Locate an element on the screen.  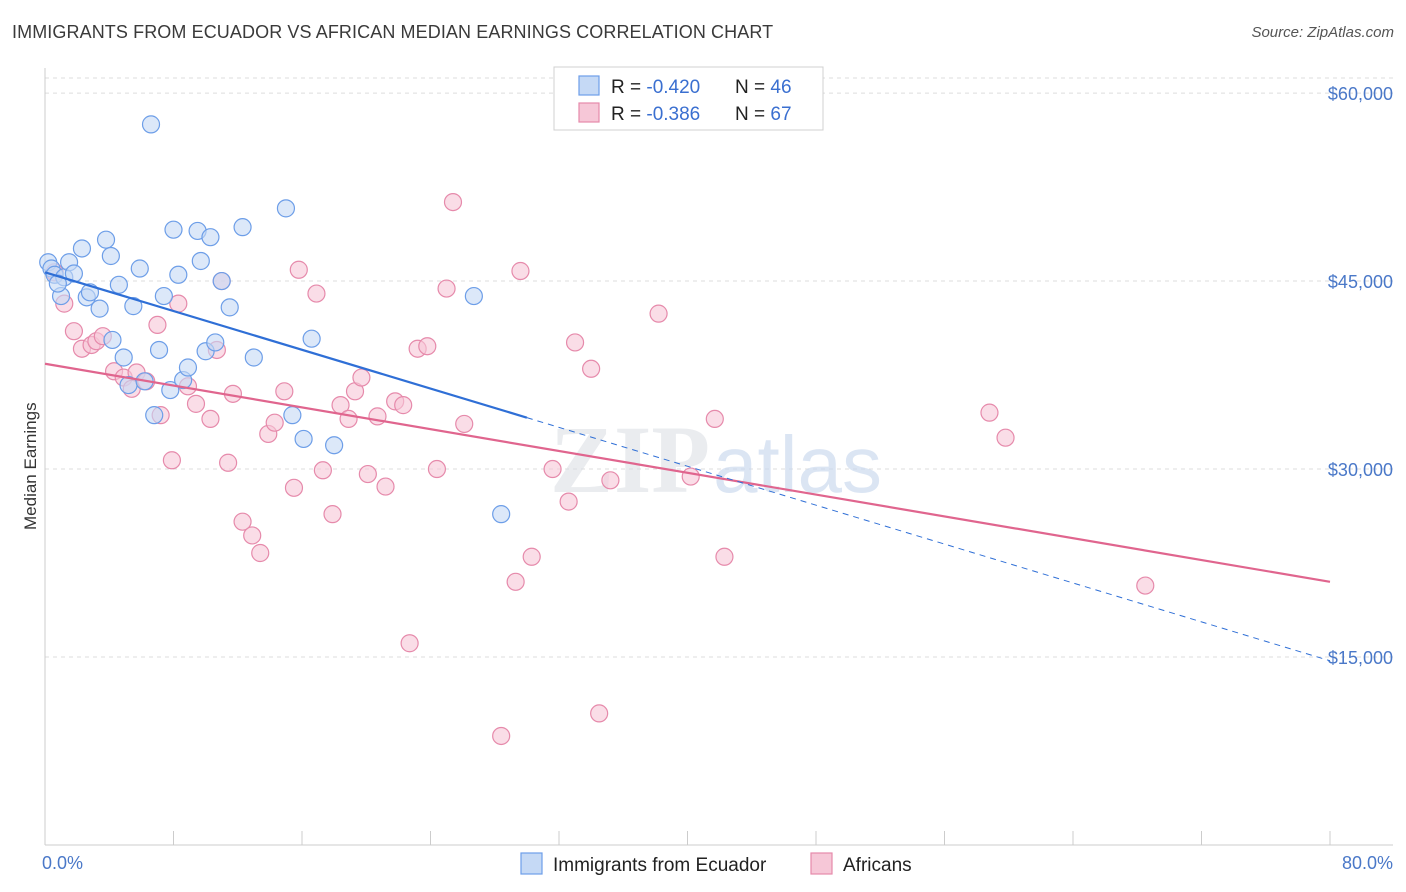
legend-n-value-africans: 67 is located at coordinates (780, 114).